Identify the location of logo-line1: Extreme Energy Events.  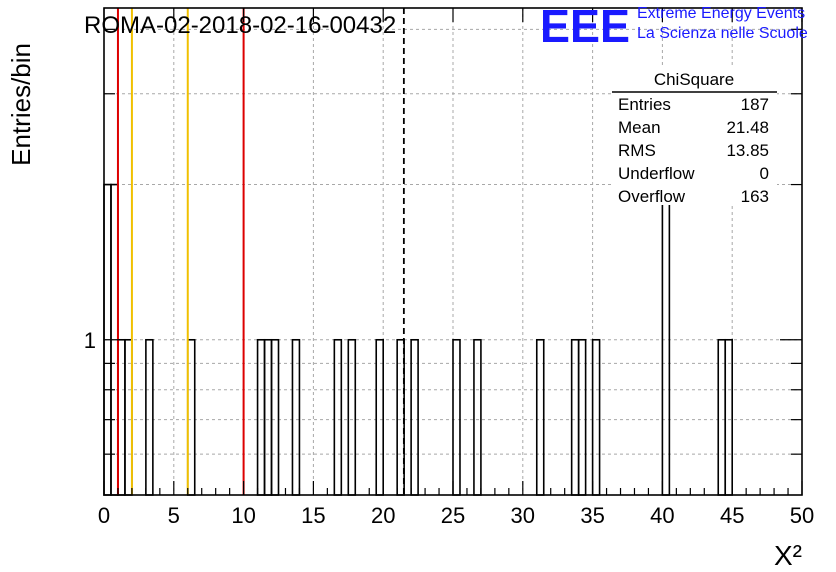
(721, 13).